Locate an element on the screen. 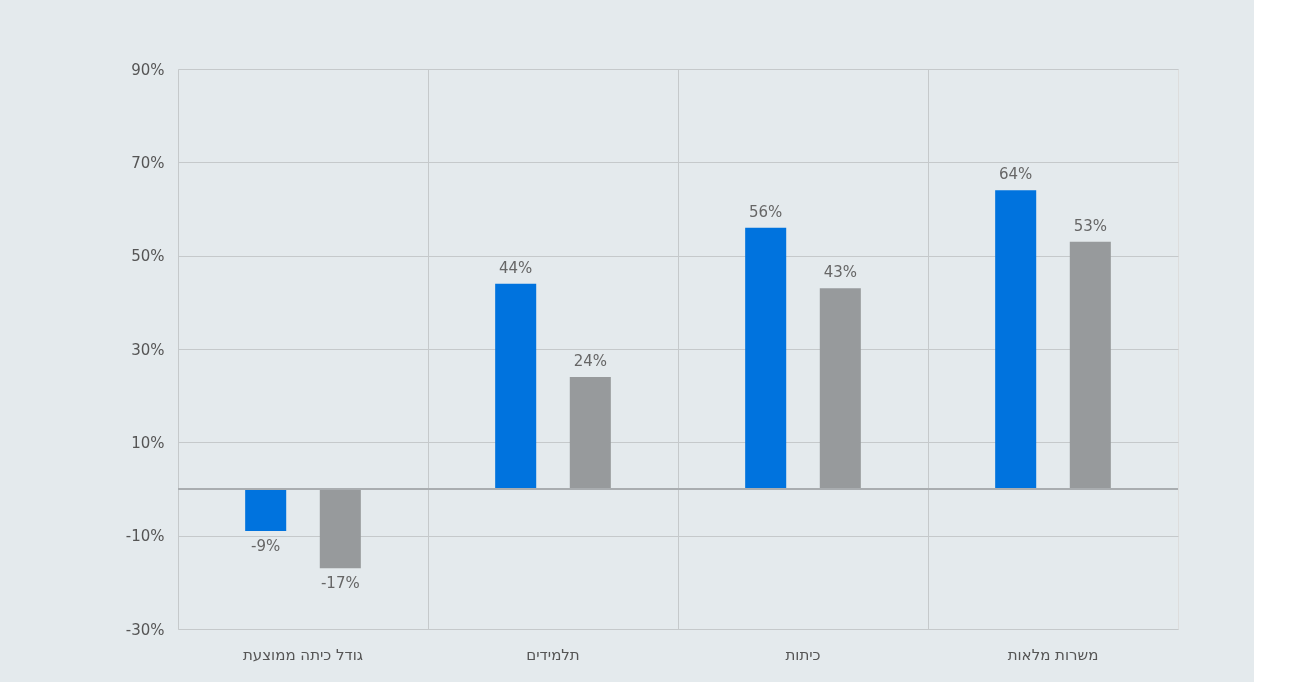  data-label: 56% is located at coordinates (766, 211).